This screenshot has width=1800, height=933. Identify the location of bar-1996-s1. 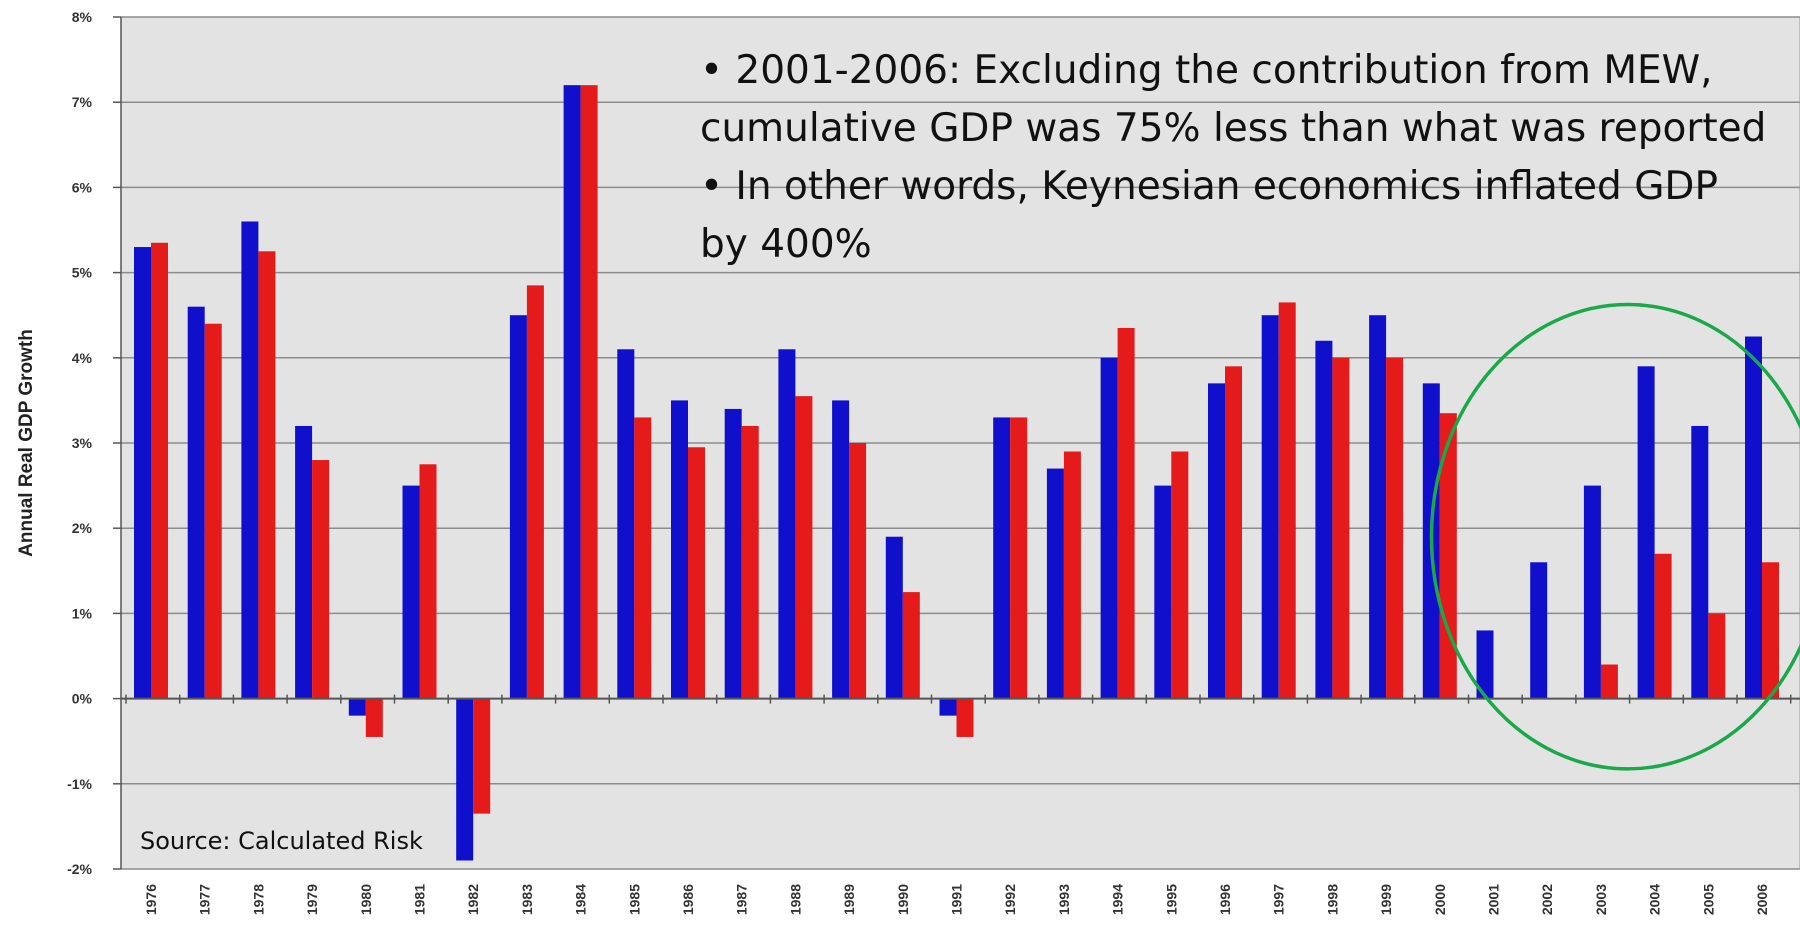
(1216, 541).